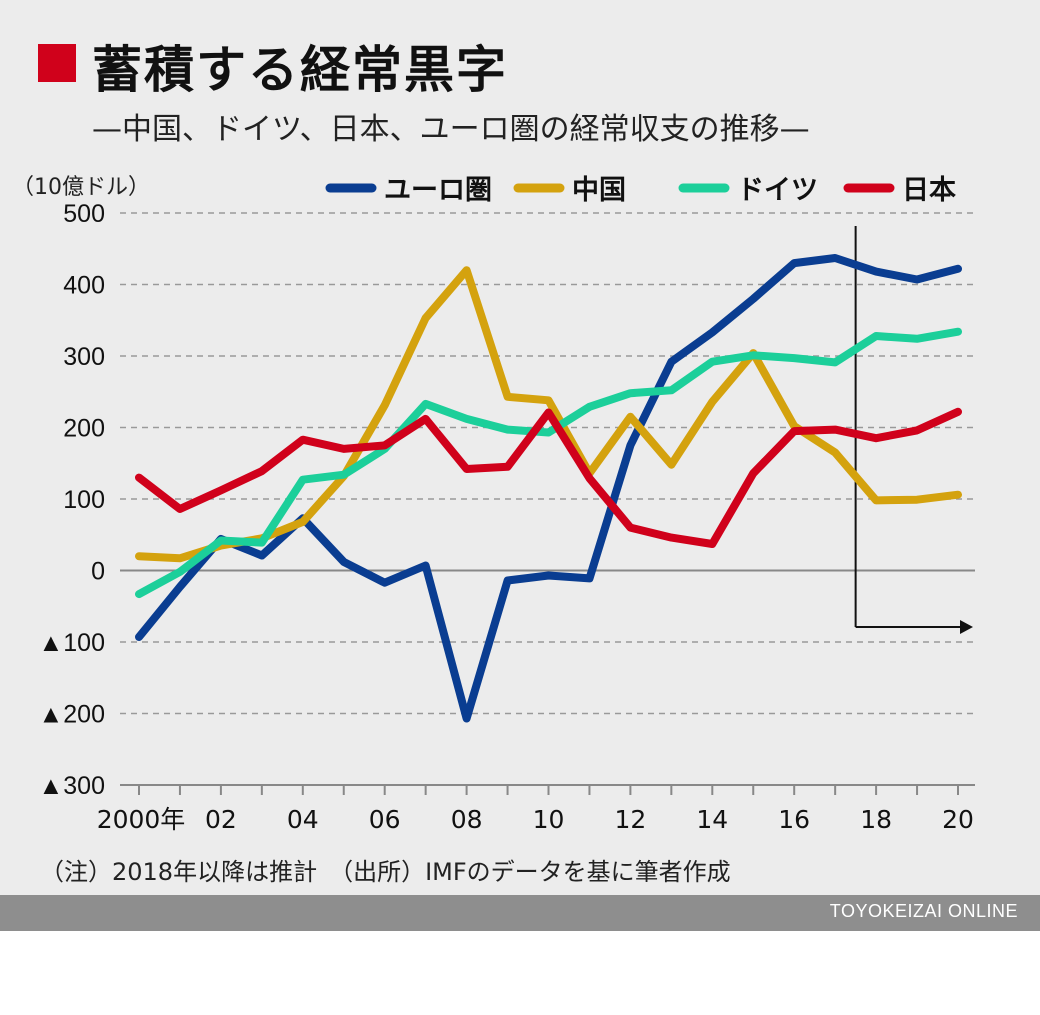 The image size is (1040, 1015). What do you see at coordinates (221, 819) in the screenshot?
I see `x-tick-label: 02` at bounding box center [221, 819].